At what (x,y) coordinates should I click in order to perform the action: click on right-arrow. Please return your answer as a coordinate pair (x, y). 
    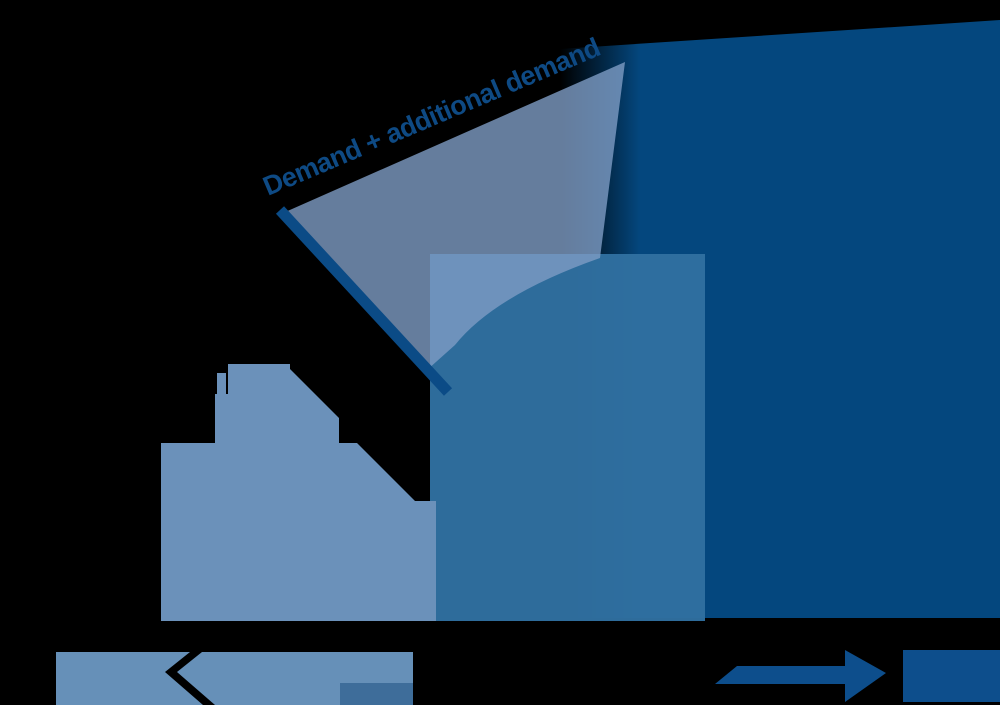
    Looking at the image, I should click on (800, 676).